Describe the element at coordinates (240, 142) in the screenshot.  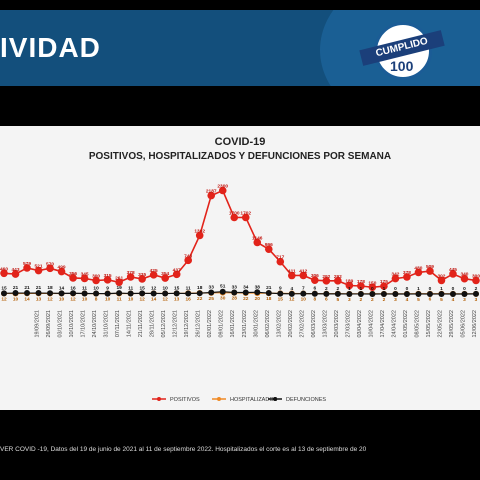
I see `chart-title: COVID-19` at that location.